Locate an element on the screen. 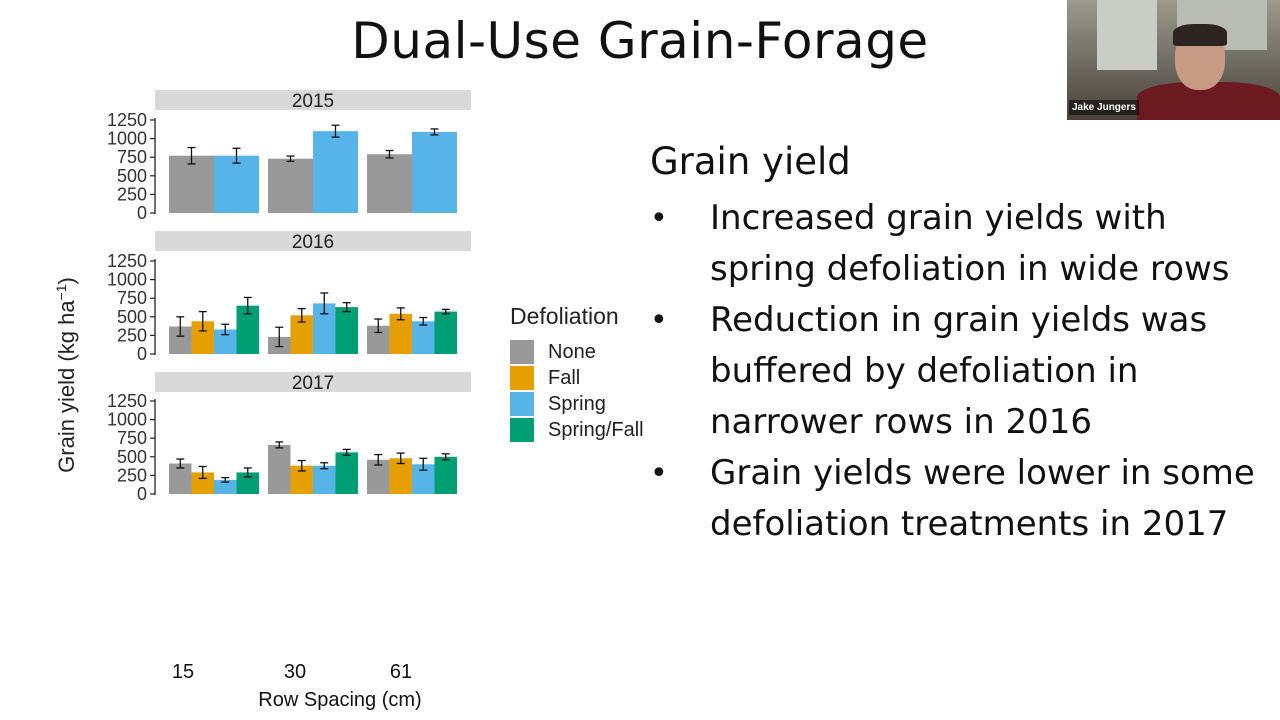  legend-item-spring: Spring is located at coordinates (577, 404).